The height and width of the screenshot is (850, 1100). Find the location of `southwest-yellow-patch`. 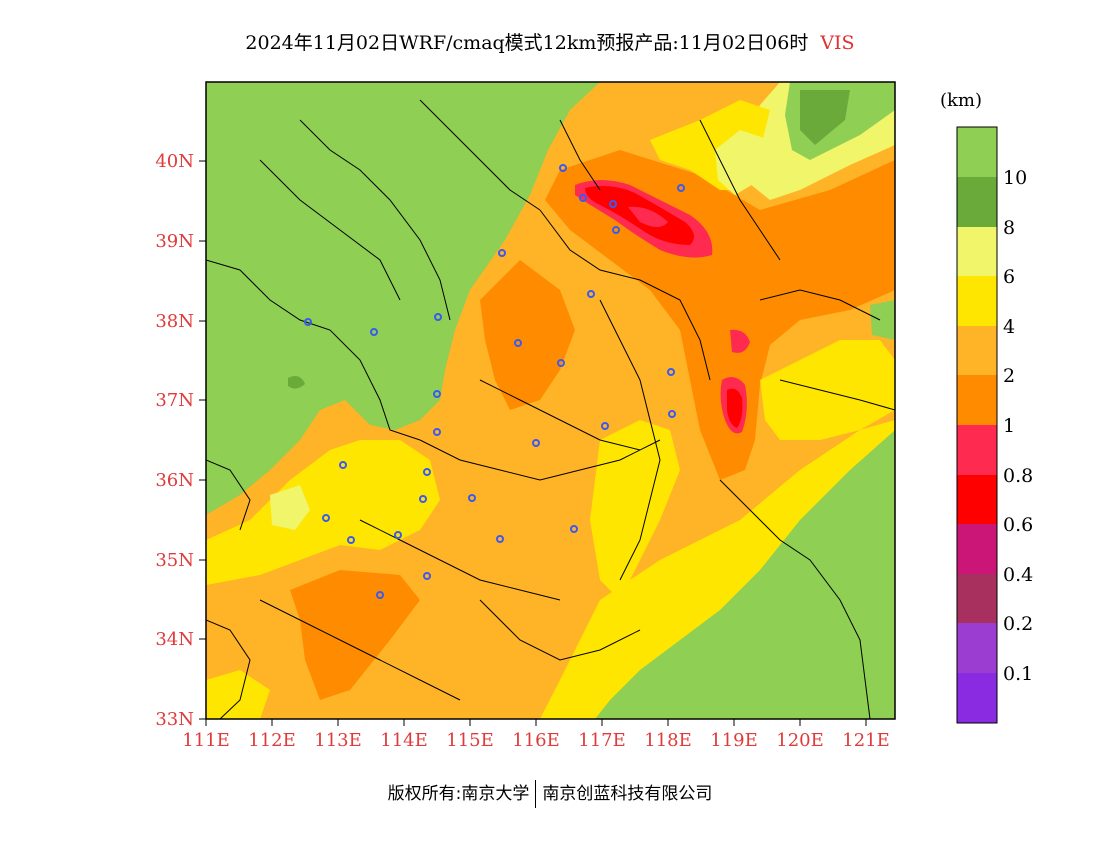

southwest-yellow-patch is located at coordinates (238, 694).